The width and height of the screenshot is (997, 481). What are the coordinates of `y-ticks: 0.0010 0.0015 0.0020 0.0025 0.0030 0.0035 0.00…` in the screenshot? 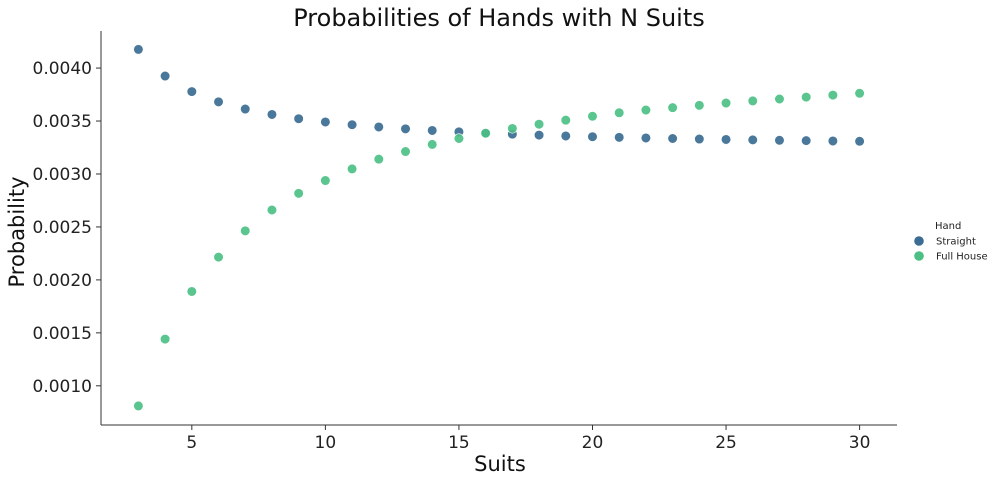 It's located at (67, 228).